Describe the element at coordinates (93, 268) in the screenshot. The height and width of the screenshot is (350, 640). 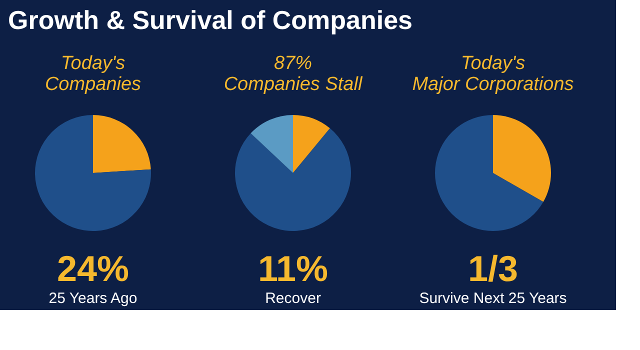
I see `text: 24%` at that location.